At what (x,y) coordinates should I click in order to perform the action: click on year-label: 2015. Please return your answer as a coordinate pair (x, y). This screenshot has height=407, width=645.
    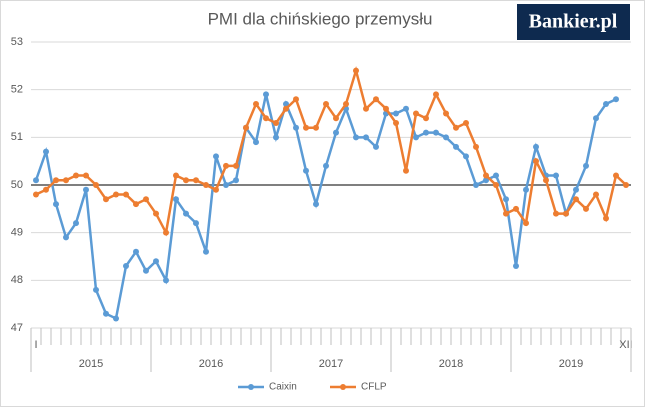
    Looking at the image, I should click on (91, 364).